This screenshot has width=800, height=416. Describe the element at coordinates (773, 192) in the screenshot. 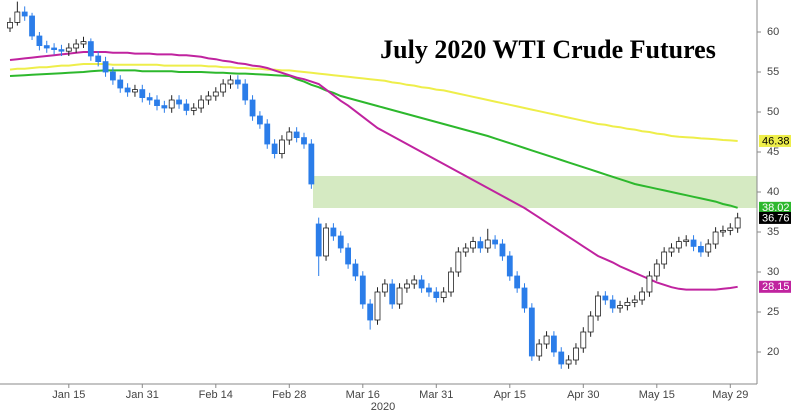

I see `y-tick-label: 40` at that location.